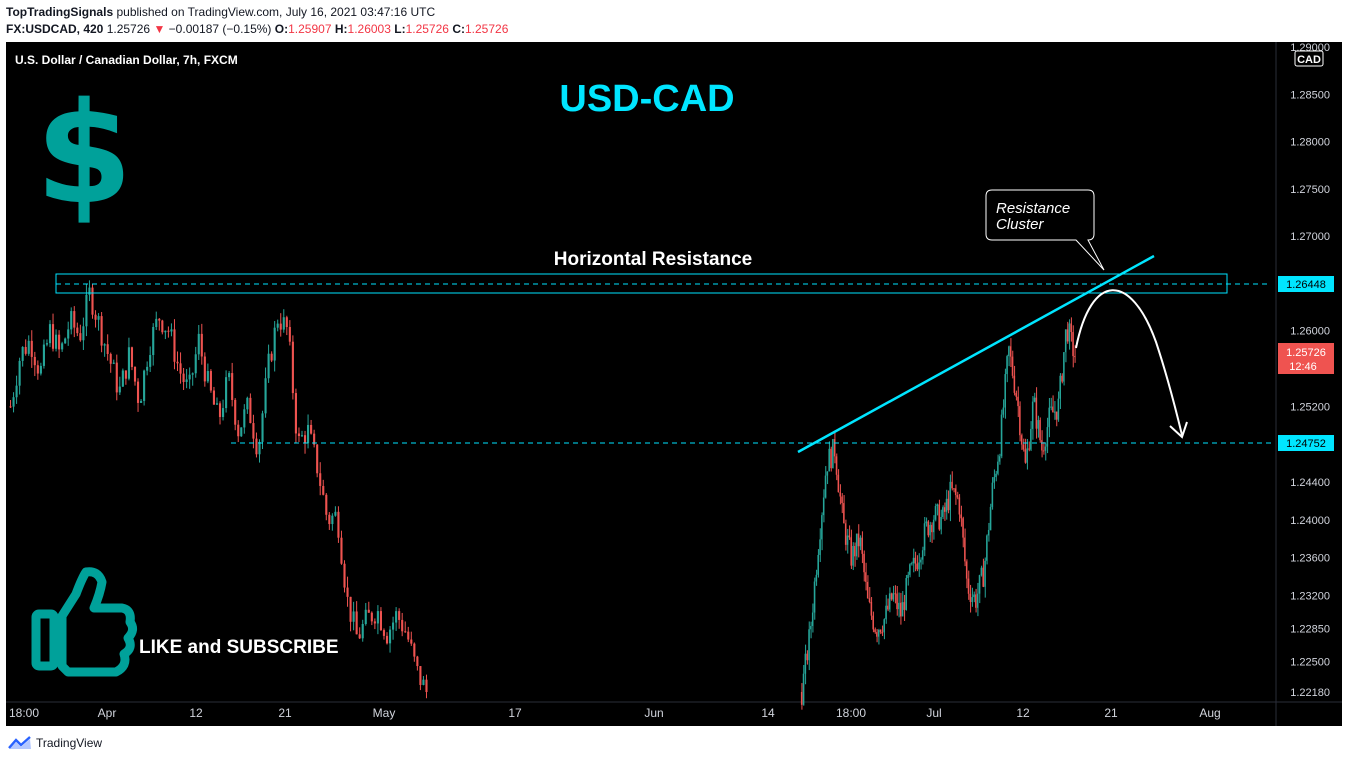 The height and width of the screenshot is (762, 1348). I want to click on x-tick-label: Jun, so click(653, 713).